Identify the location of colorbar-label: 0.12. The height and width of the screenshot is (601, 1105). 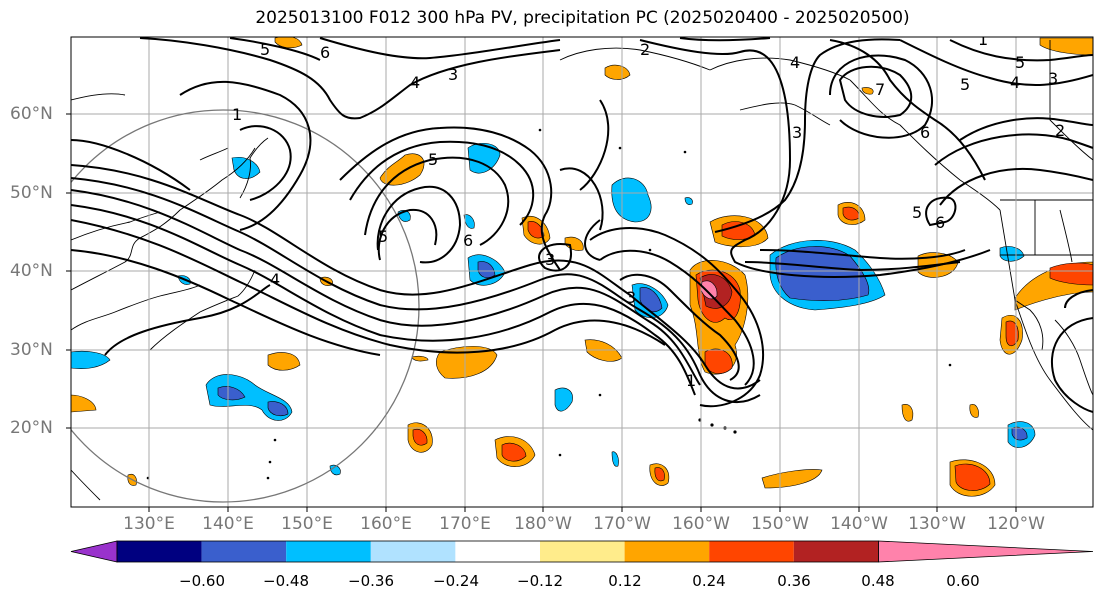
(625, 581).